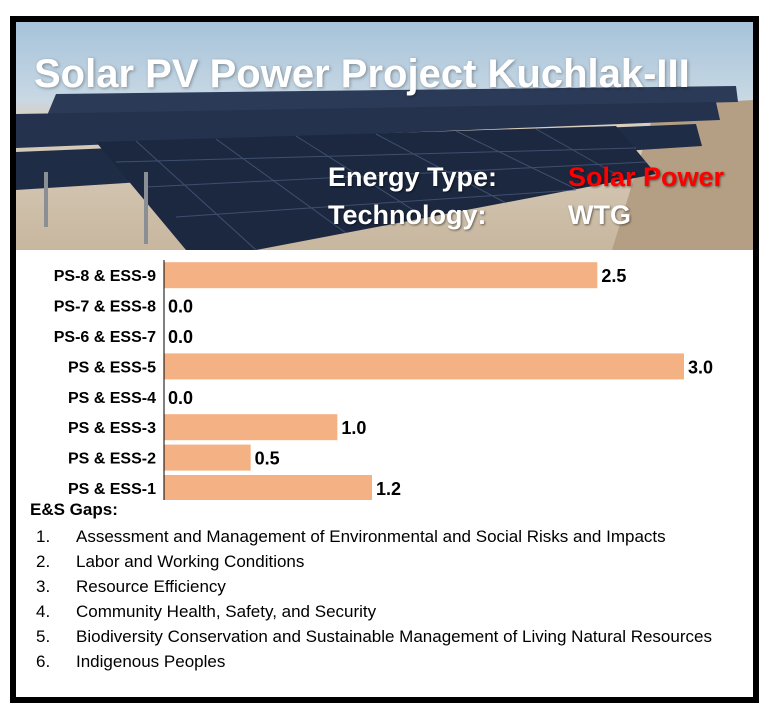 The width and height of the screenshot is (771, 720). Describe the element at coordinates (700, 367) in the screenshot. I see `value-label: 3.0` at that location.